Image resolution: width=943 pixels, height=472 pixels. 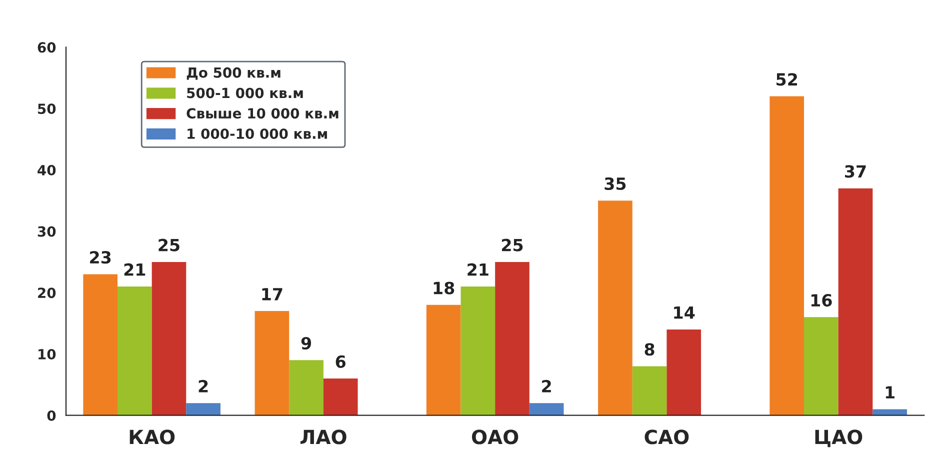 What do you see at coordinates (47, 109) in the screenshot?
I see `y-tick-label: 50` at bounding box center [47, 109].